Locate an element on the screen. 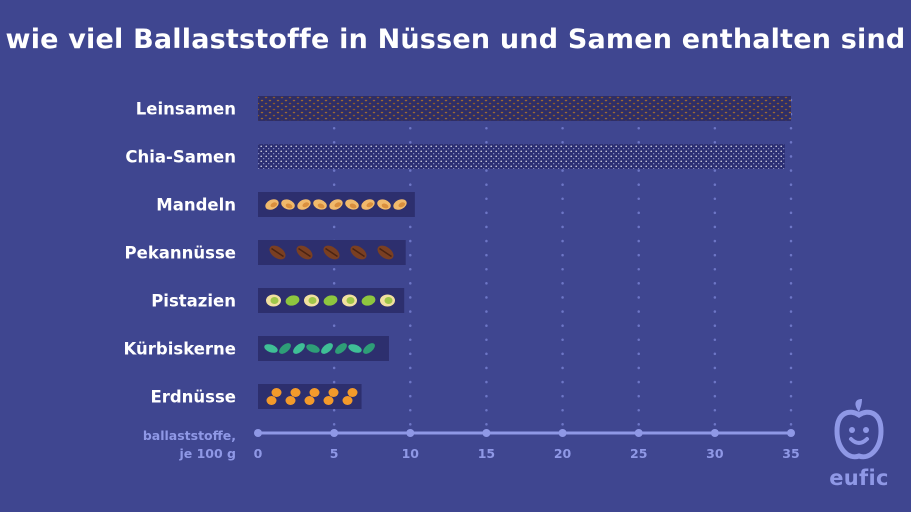  tick-label-30: 30 is located at coordinates (715, 453).